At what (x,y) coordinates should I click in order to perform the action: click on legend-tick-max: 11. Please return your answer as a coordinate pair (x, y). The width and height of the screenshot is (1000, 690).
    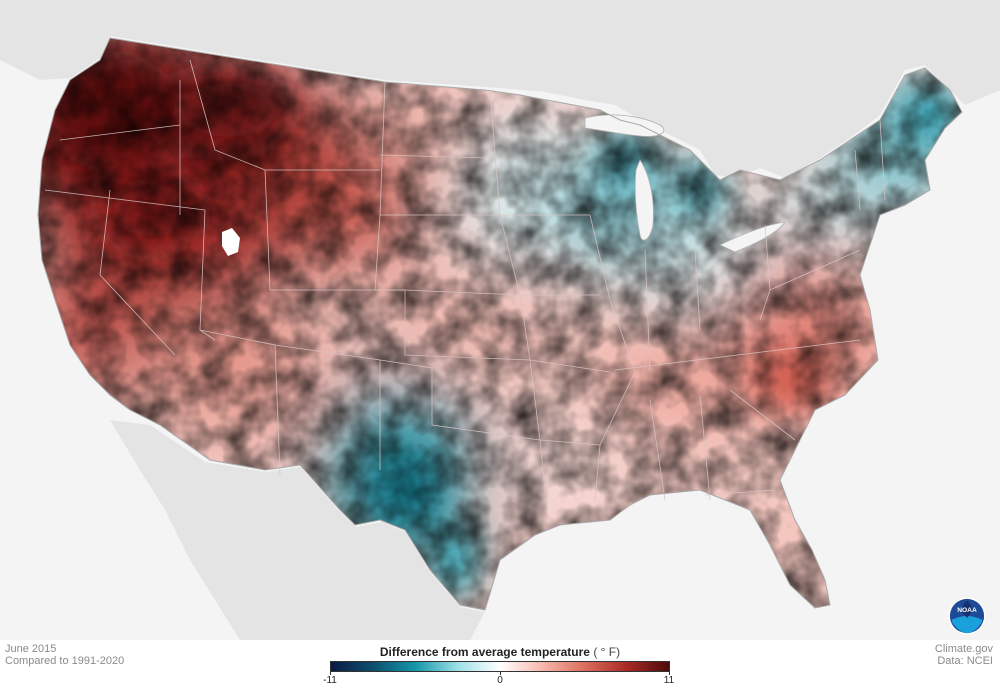
    Looking at the image, I should click on (669, 680).